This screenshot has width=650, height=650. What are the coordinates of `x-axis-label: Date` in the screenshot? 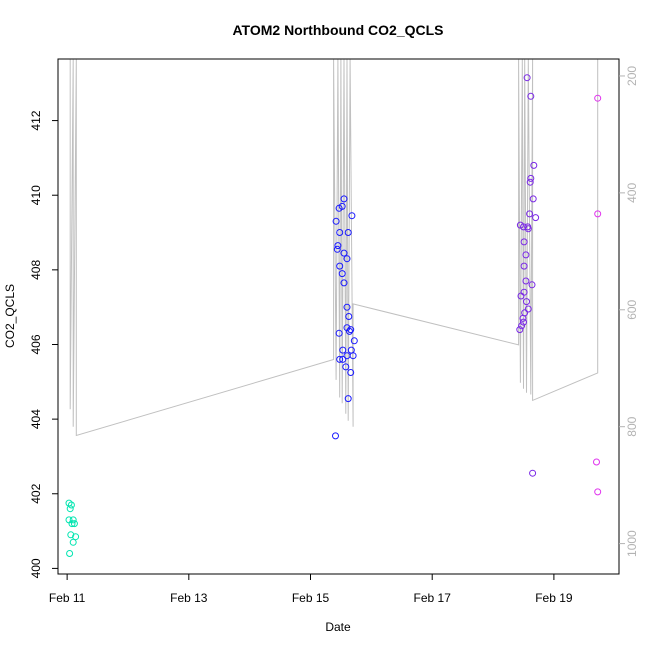 It's located at (338, 627).